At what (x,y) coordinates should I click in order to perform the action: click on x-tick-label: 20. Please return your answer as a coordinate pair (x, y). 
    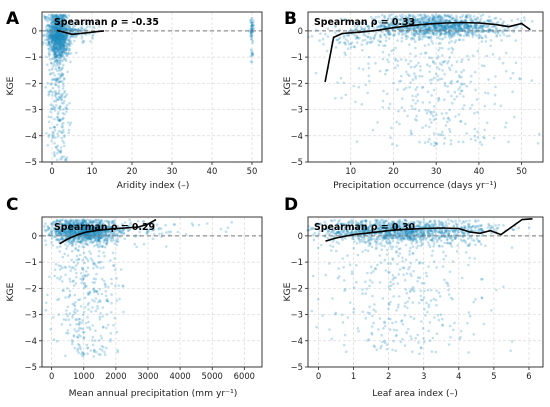
    Looking at the image, I should click on (393, 171).